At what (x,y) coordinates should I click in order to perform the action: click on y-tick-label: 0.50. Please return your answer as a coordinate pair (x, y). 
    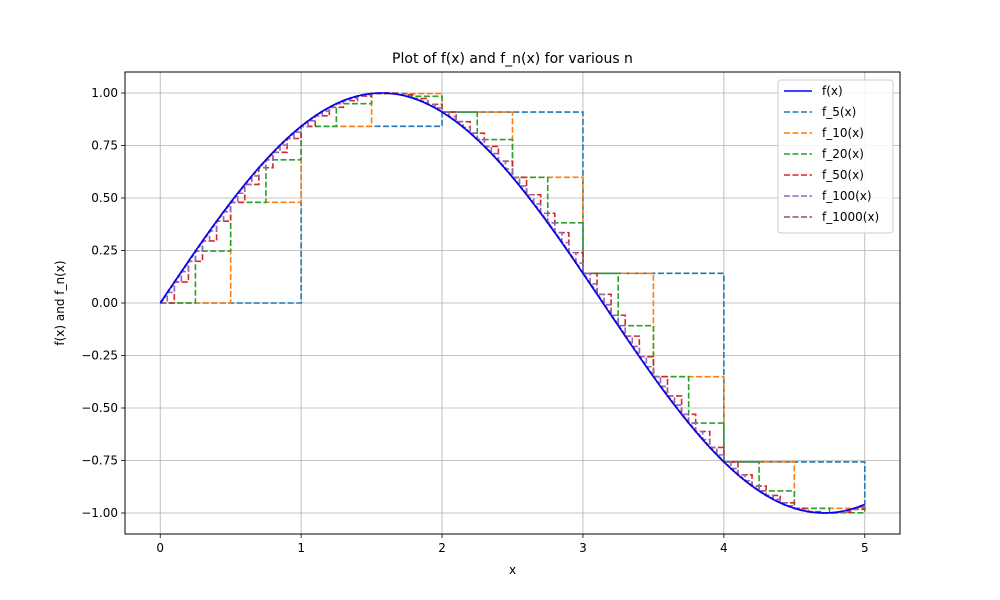
    Looking at the image, I should click on (104, 198).